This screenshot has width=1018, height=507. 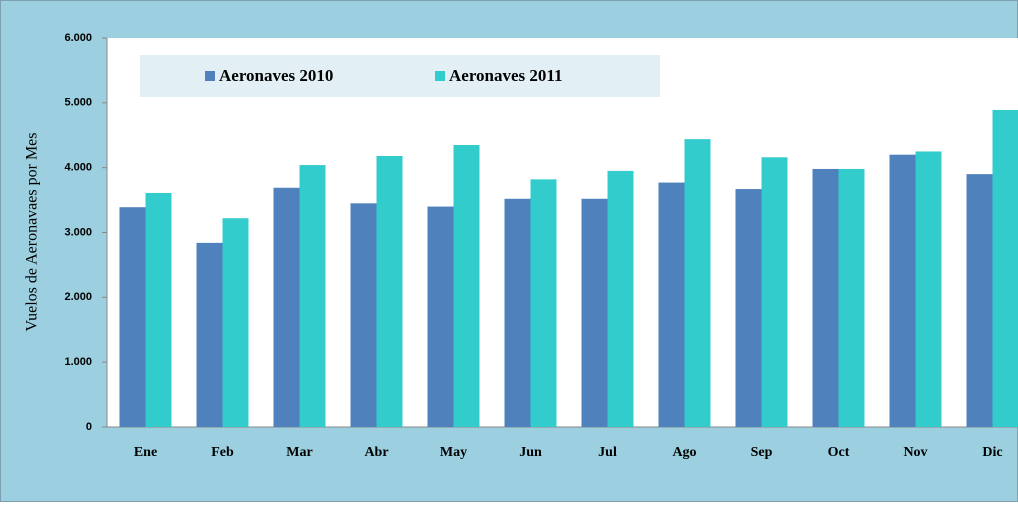 What do you see at coordinates (400, 76) in the screenshot?
I see `legend-box` at bounding box center [400, 76].